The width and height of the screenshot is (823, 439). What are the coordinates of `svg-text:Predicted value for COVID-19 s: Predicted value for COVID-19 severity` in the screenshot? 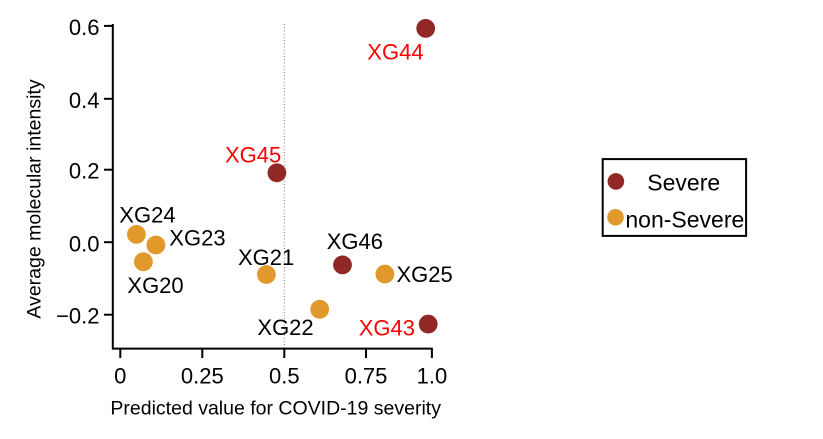 It's located at (275, 408).